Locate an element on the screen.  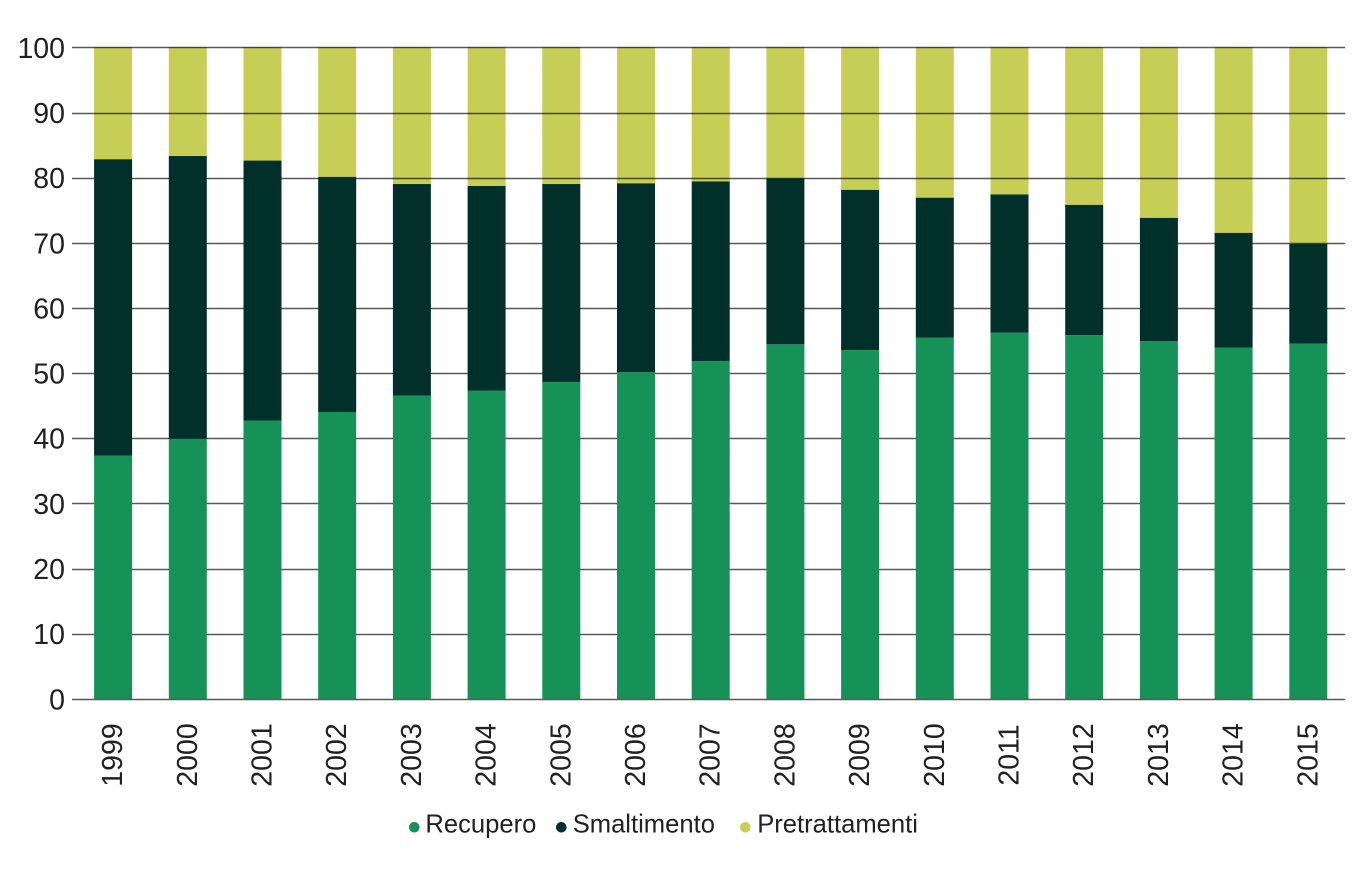
svg-text: 2013 is located at coordinates (1159, 754).